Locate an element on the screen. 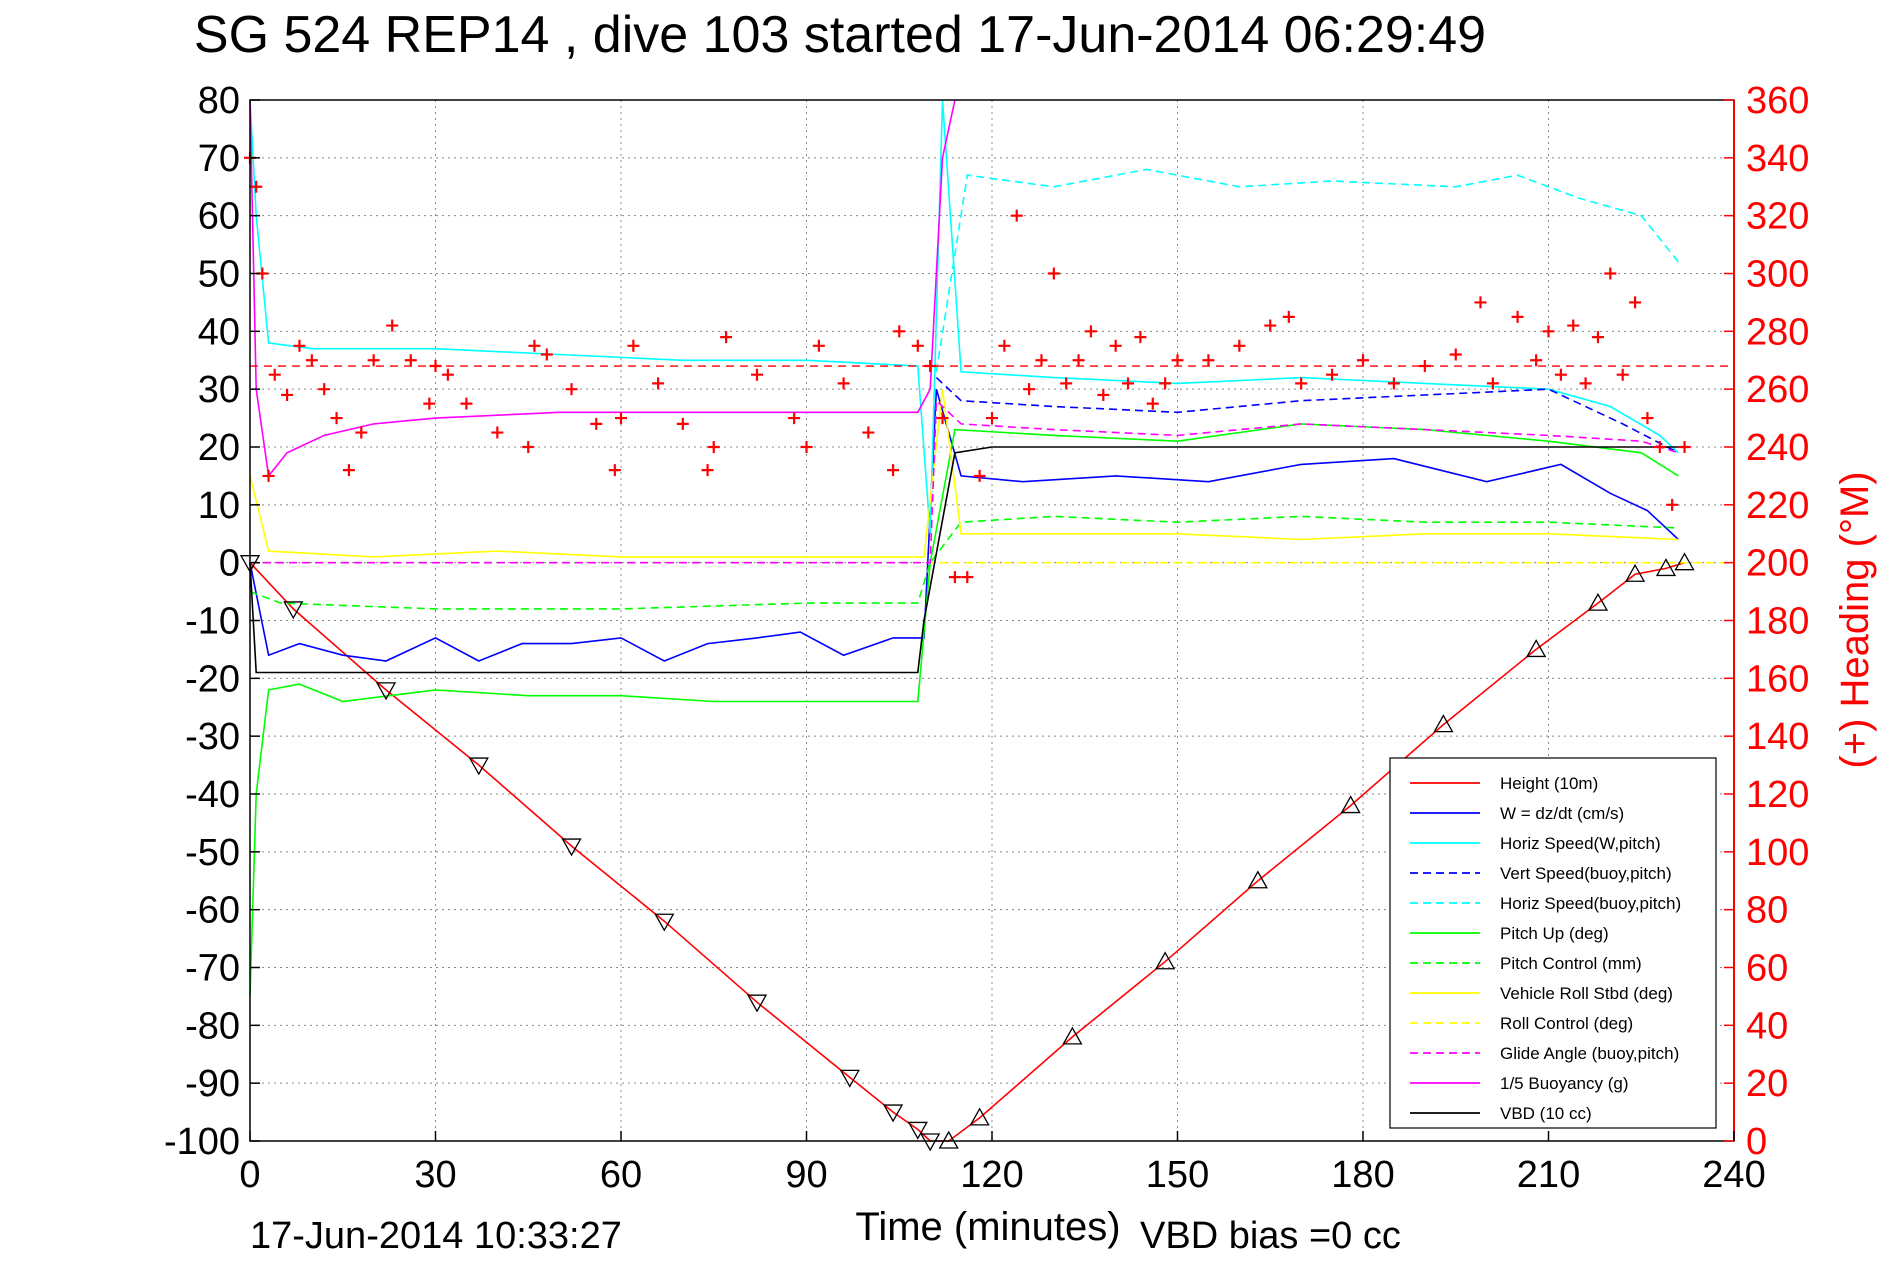 The height and width of the screenshot is (1262, 1891). legend-label: Vert Speed(buoy,pitch) is located at coordinates (1586, 873).